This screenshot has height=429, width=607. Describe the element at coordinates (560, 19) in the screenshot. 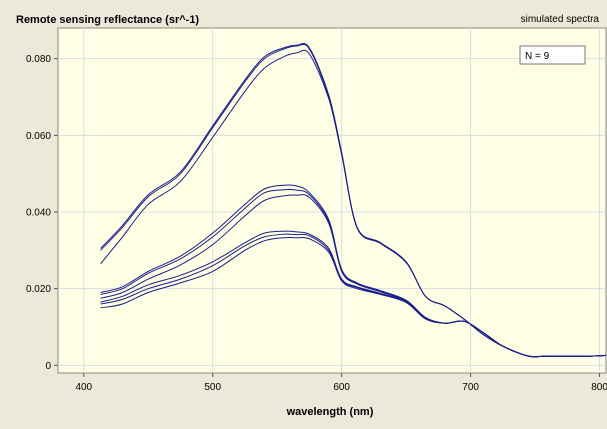

I see `chart-subtitle: simulated spectra` at that location.